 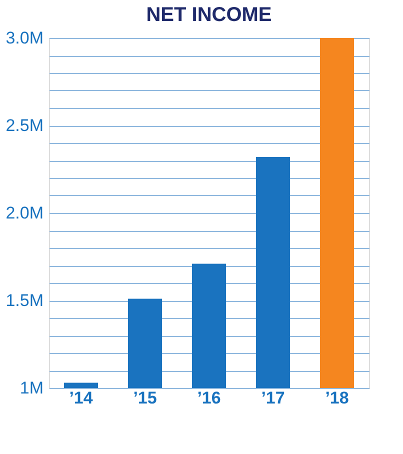 I want to click on y-tick-label: 2.0M, so click(x=25, y=213).